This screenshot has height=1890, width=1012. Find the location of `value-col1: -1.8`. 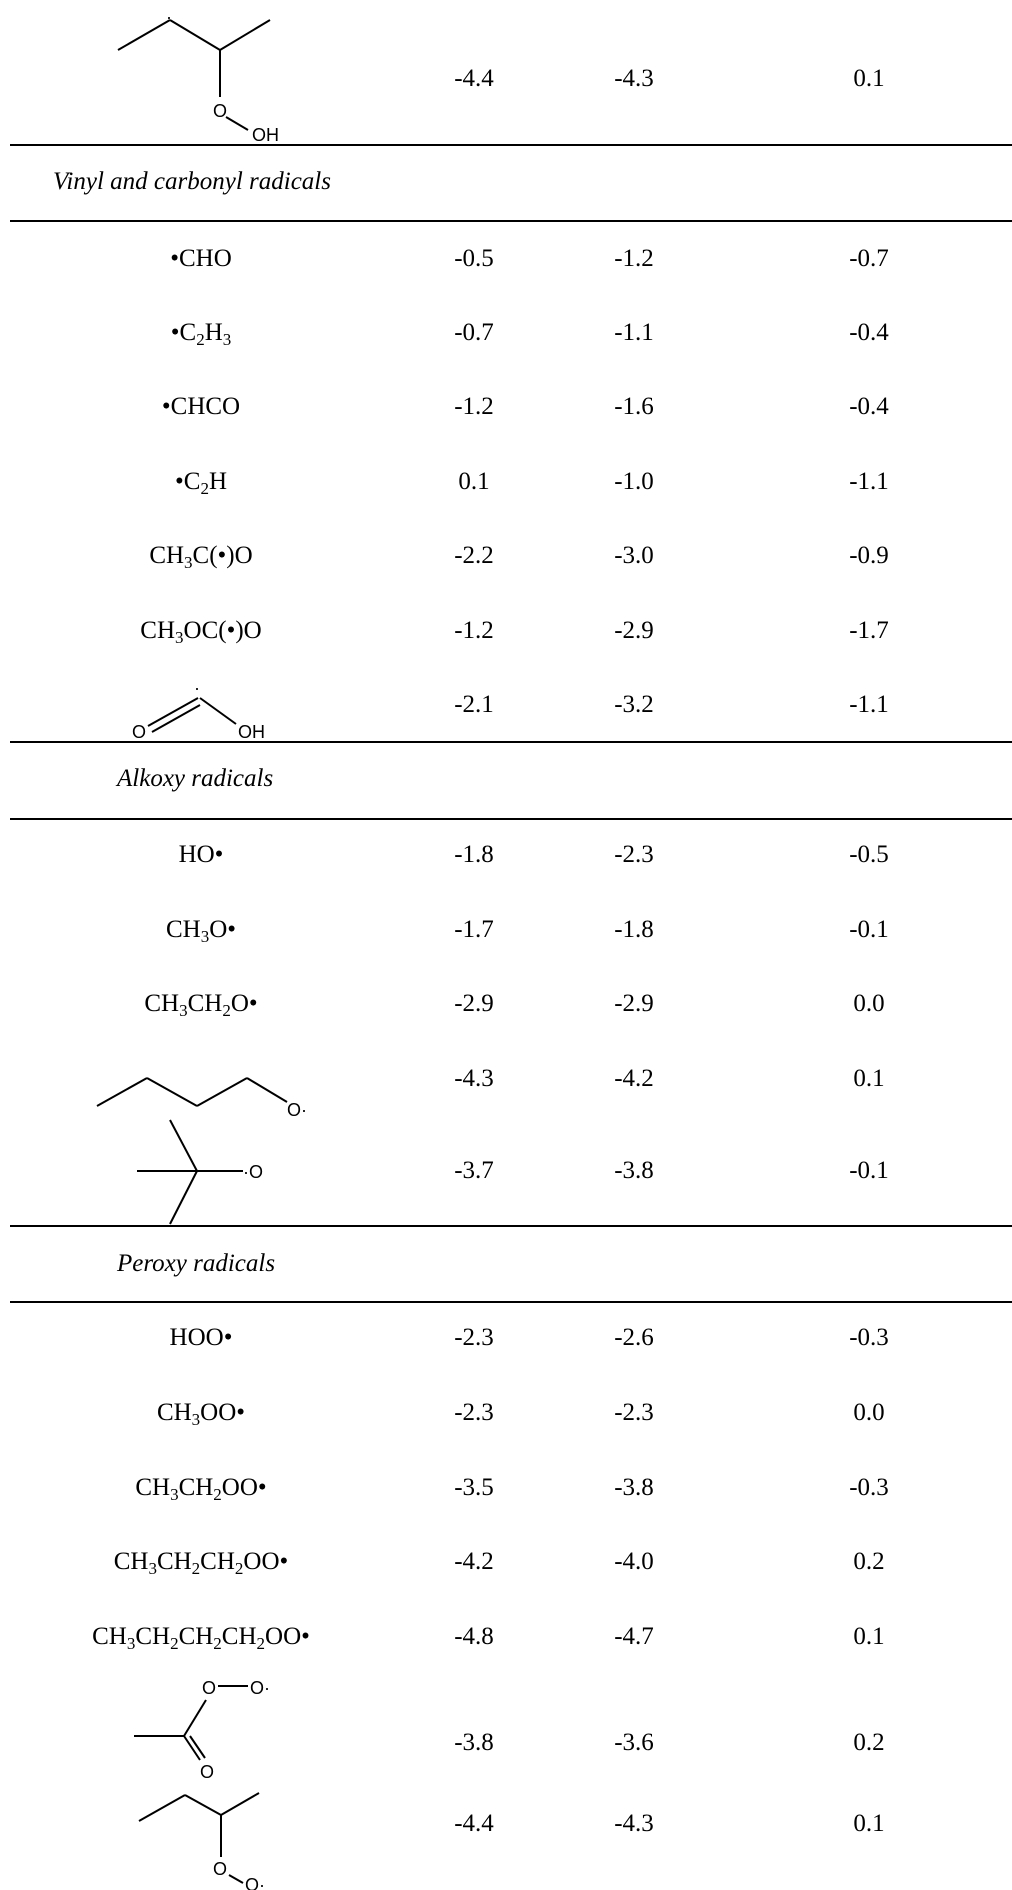

value-col1: -1.8 is located at coordinates (474, 855).